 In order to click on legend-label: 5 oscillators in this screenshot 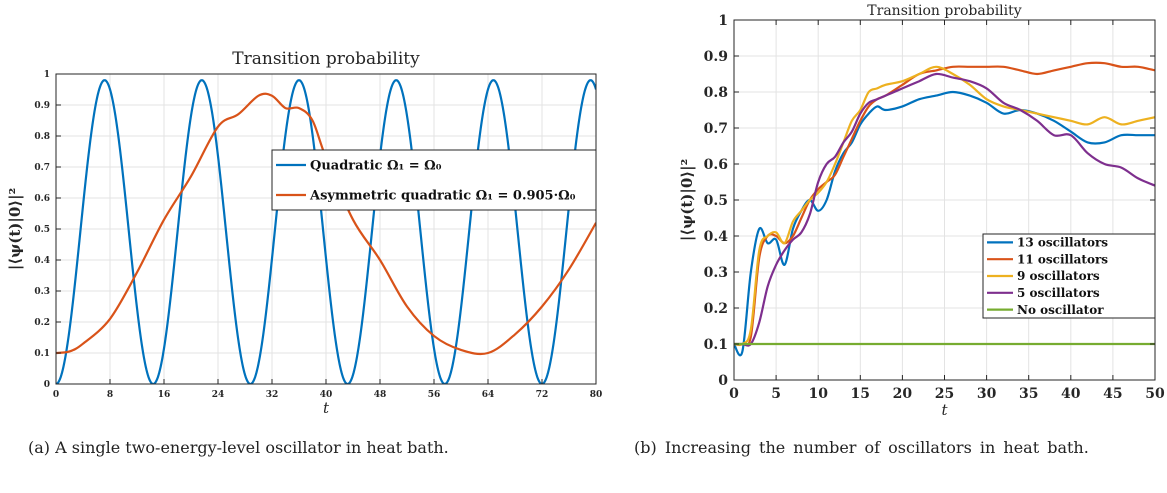, I will do `click(1058, 293)`.